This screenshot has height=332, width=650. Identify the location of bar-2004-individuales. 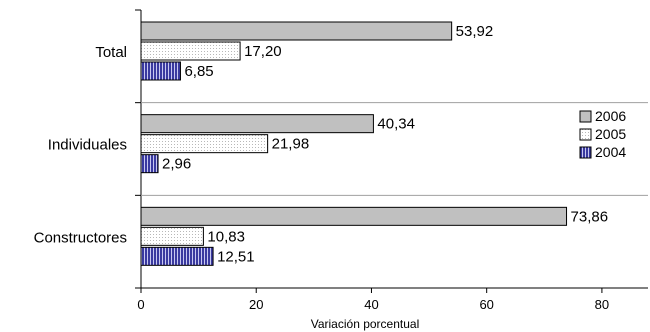
(149, 164).